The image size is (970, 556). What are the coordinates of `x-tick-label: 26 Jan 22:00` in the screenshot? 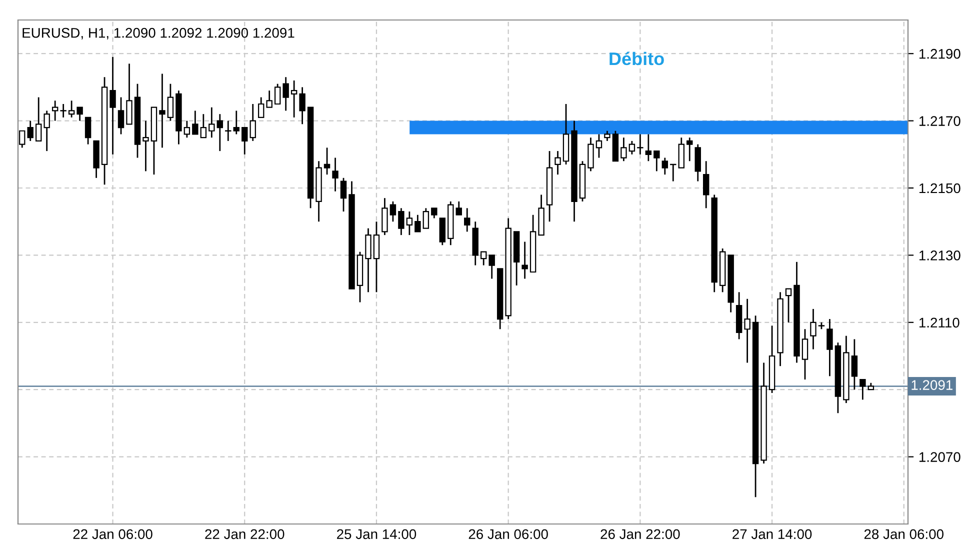 It's located at (640, 534).